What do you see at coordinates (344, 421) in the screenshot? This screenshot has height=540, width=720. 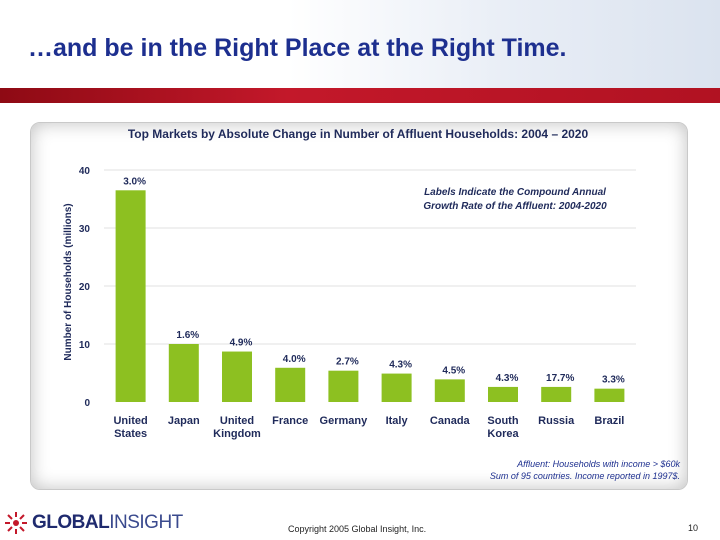 I see `x-category-label: Germany` at bounding box center [344, 421].